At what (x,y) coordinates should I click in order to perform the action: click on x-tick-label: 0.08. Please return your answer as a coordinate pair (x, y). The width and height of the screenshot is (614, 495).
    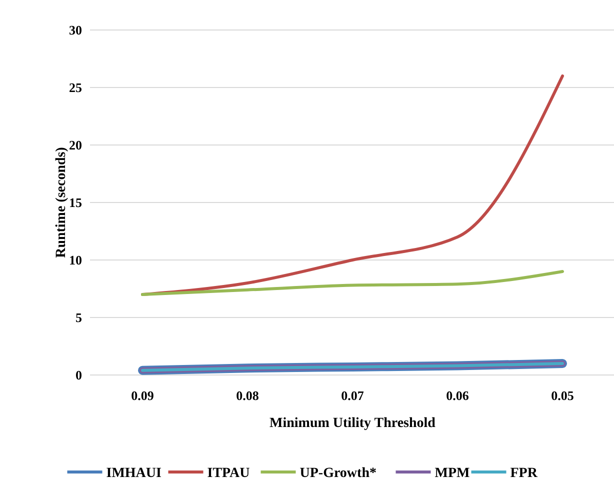
    Looking at the image, I should click on (248, 395).